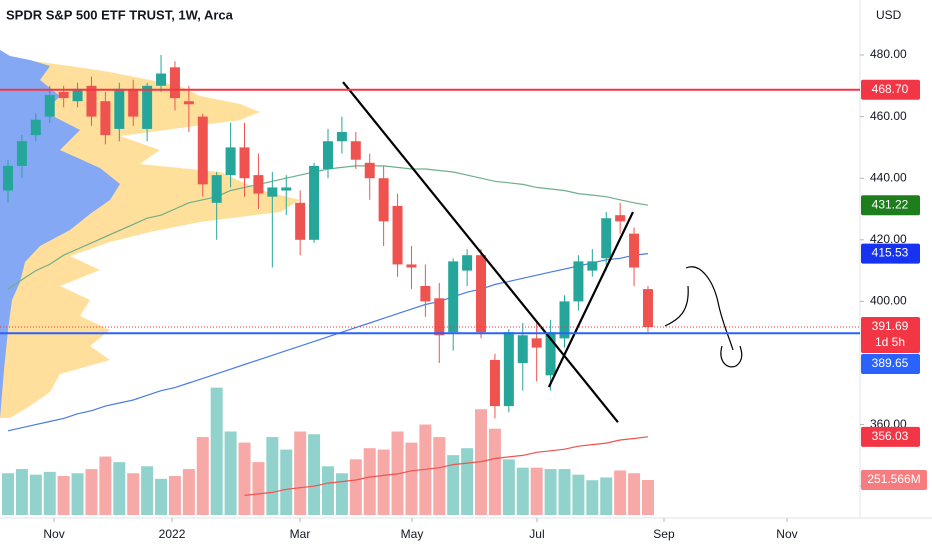 This screenshot has width=932, height=550. I want to click on volume-tag, so click(894, 479).